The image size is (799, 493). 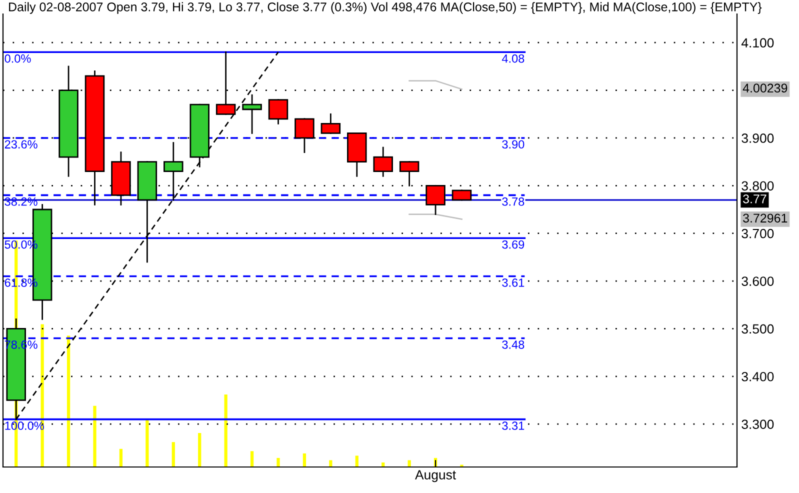 I want to click on y-tick-label: 3.400, so click(x=758, y=377).